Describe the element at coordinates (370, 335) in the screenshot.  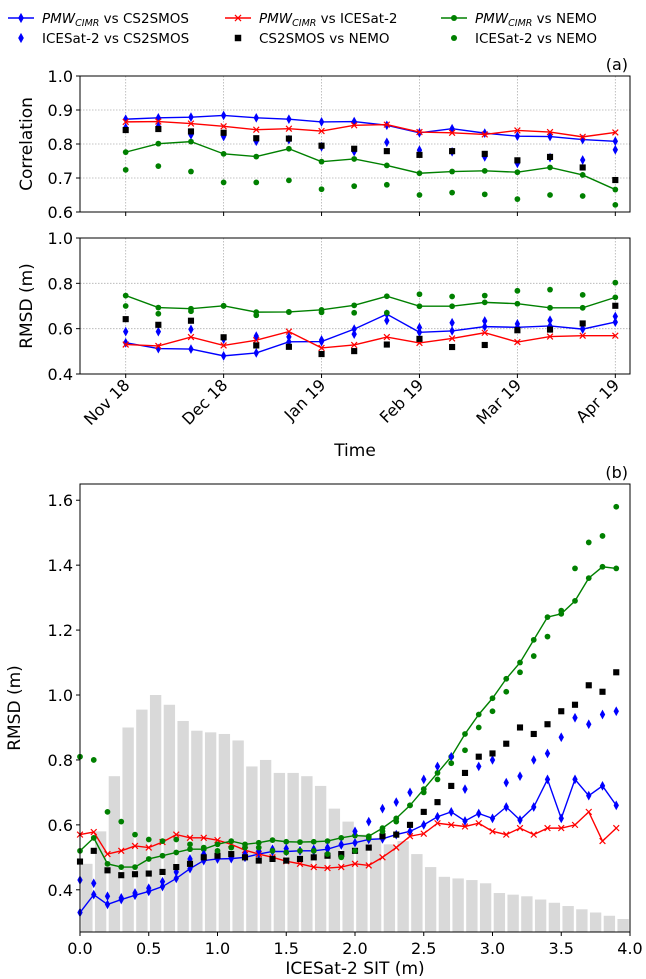
I see `series-pmw-cimr-vs-cs2smos` at that location.